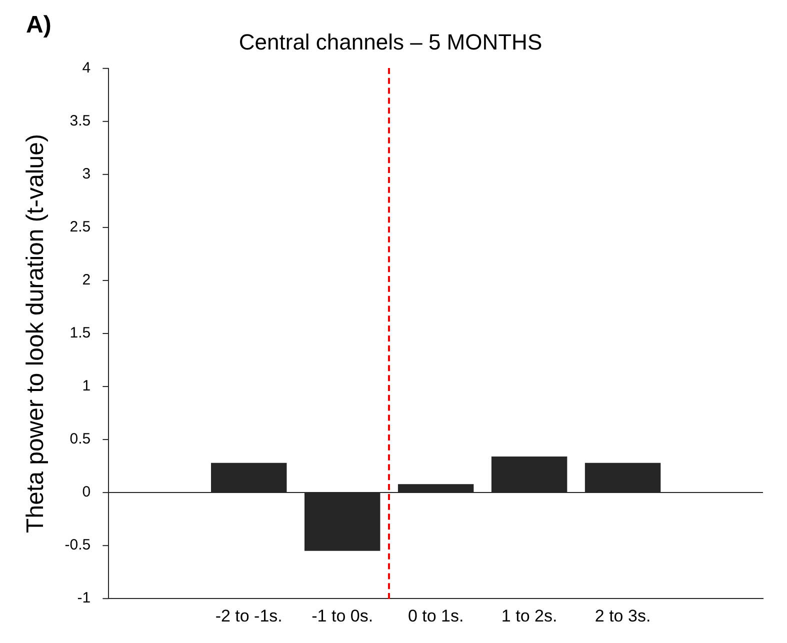 The width and height of the screenshot is (787, 643). What do you see at coordinates (86, 386) in the screenshot?
I see `y-tick-label: 1` at bounding box center [86, 386].